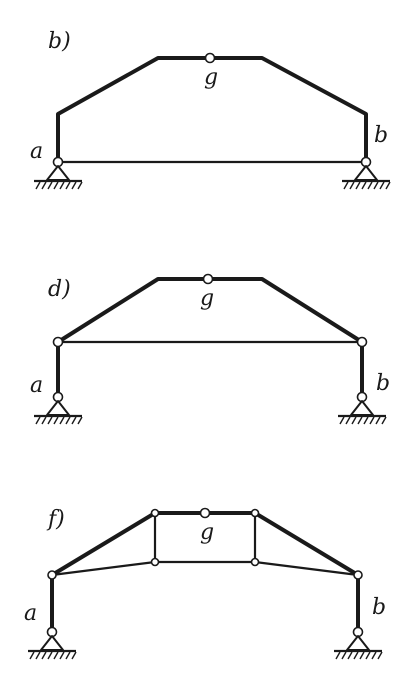 This screenshot has width=409, height=680. I want to click on hinge-top-right-f, so click(255, 513).